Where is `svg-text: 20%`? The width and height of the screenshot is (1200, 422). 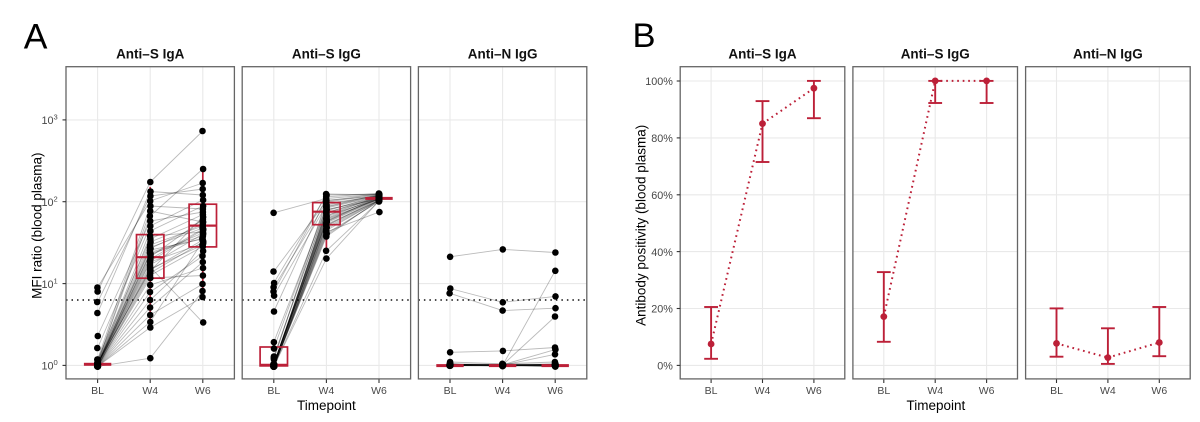
svg-text: 20% is located at coordinates (662, 310).